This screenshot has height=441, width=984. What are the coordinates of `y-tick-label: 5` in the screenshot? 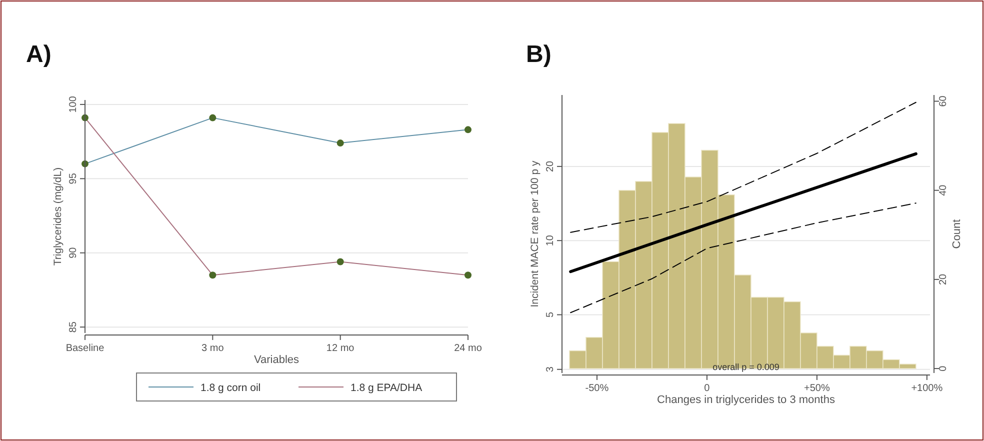 It's located at (550, 315).